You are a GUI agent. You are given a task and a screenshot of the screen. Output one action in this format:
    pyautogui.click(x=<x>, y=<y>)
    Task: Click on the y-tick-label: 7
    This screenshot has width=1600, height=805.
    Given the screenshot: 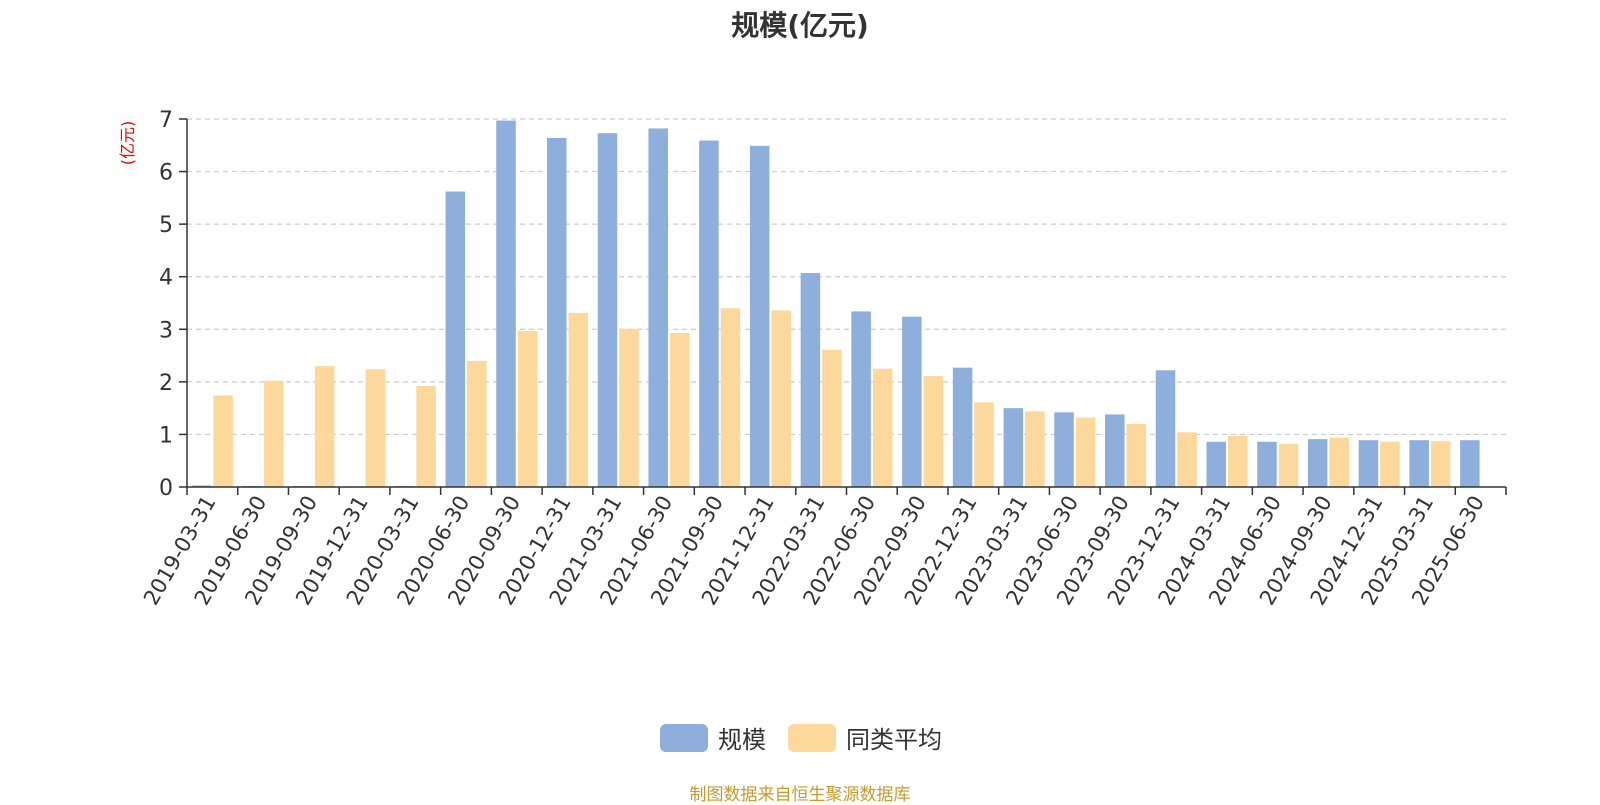 What is the action you would take?
    pyautogui.click(x=166, y=120)
    